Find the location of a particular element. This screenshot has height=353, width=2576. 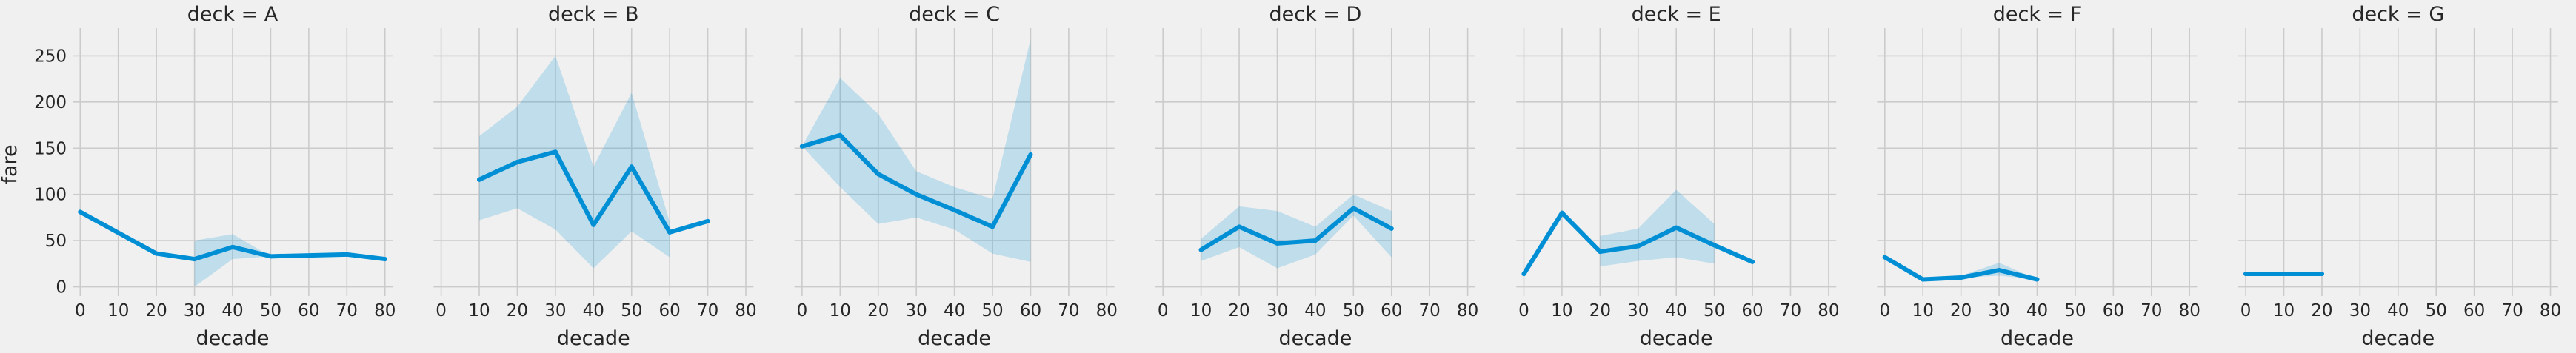

y-tick-label: 250 is located at coordinates (50, 57).